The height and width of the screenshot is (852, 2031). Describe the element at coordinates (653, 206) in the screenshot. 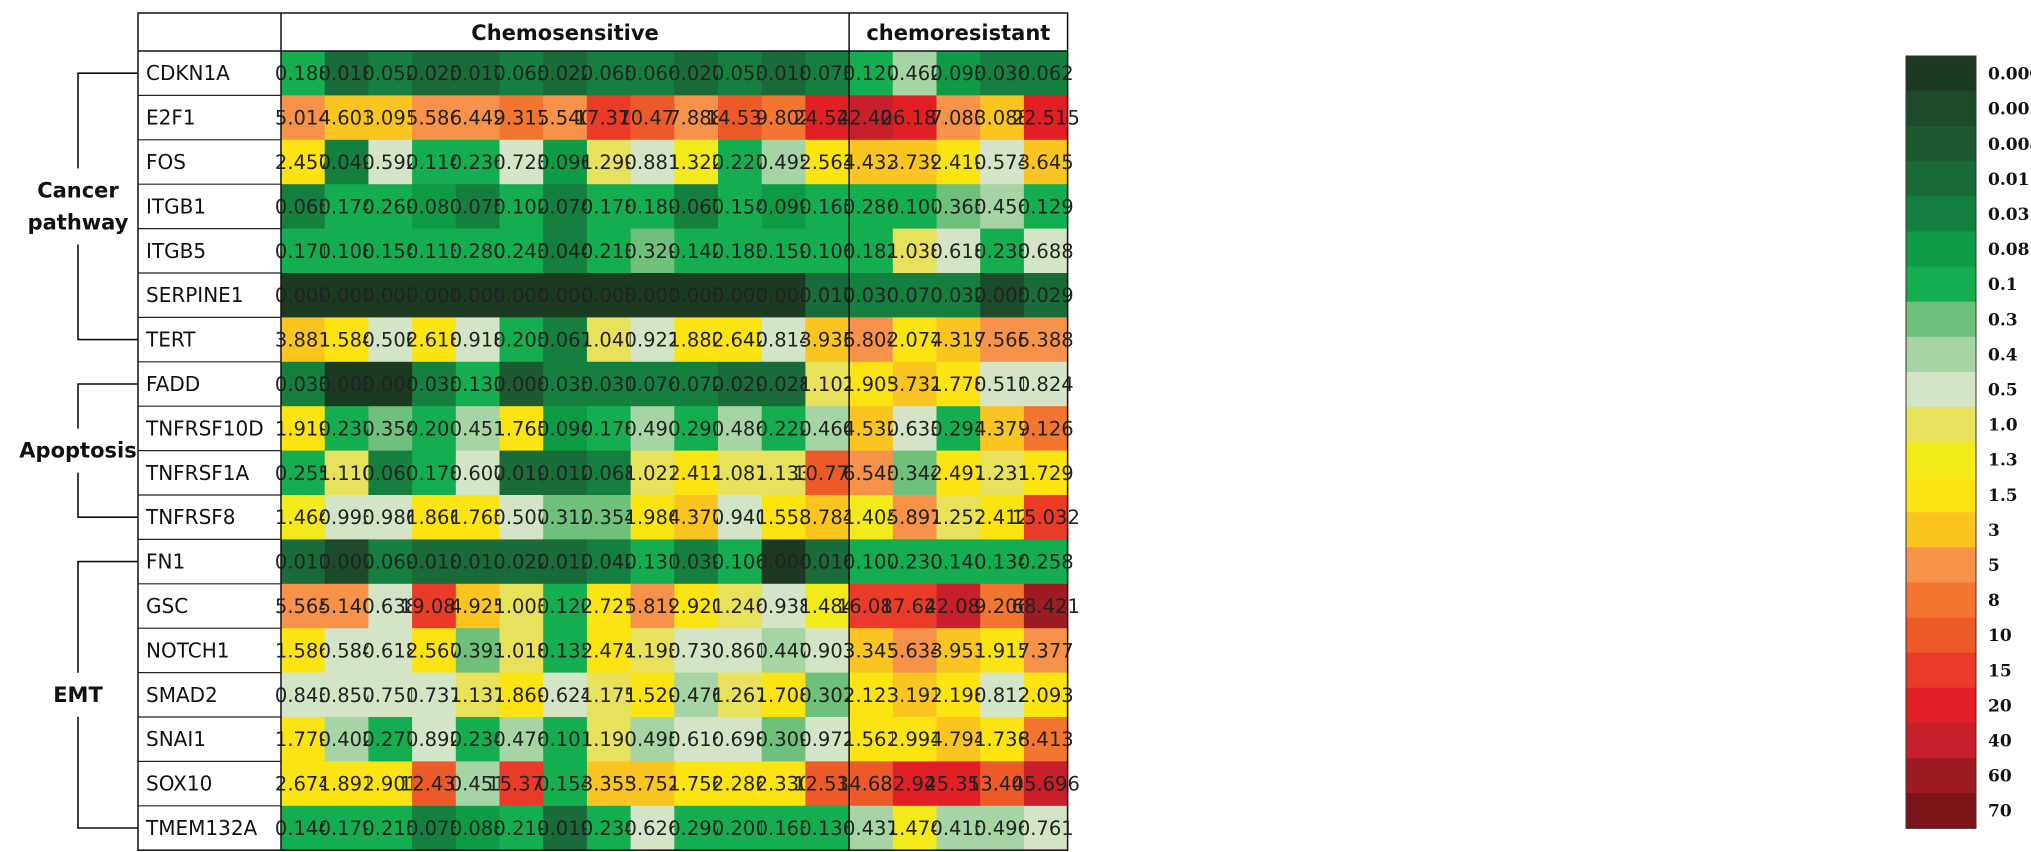

I see `cell-value: 0.189` at that location.